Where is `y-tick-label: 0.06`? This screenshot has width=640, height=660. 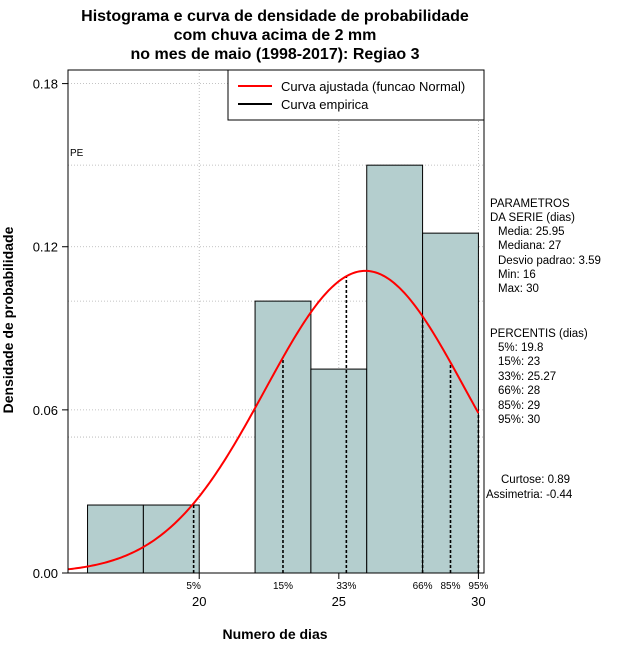
y-tick-label: 0.06 is located at coordinates (45, 410).